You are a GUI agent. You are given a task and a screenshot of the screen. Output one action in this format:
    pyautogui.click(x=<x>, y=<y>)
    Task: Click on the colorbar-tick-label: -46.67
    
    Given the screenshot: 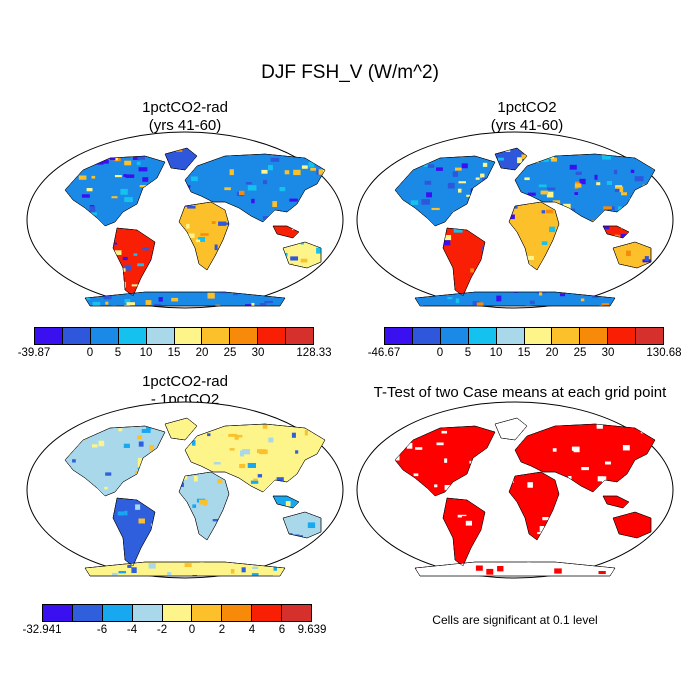 What is the action you would take?
    pyautogui.click(x=384, y=353)
    